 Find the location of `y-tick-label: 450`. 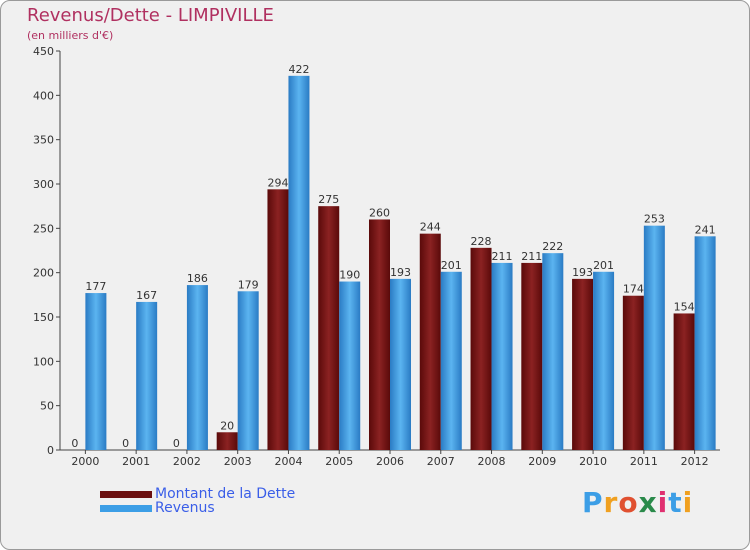

y-tick-label: 450 is located at coordinates (43, 51).